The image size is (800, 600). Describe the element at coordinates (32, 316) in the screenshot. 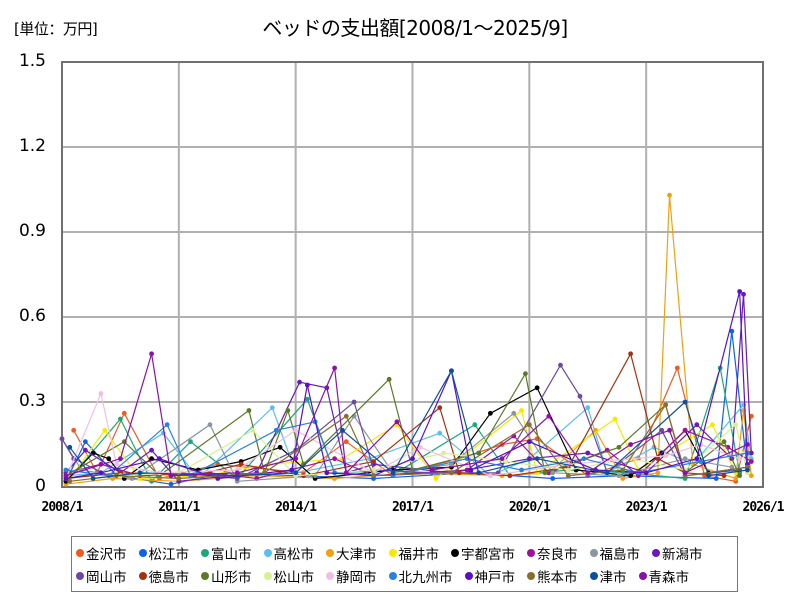

I see `y-tick-label: 0.6` at that location.